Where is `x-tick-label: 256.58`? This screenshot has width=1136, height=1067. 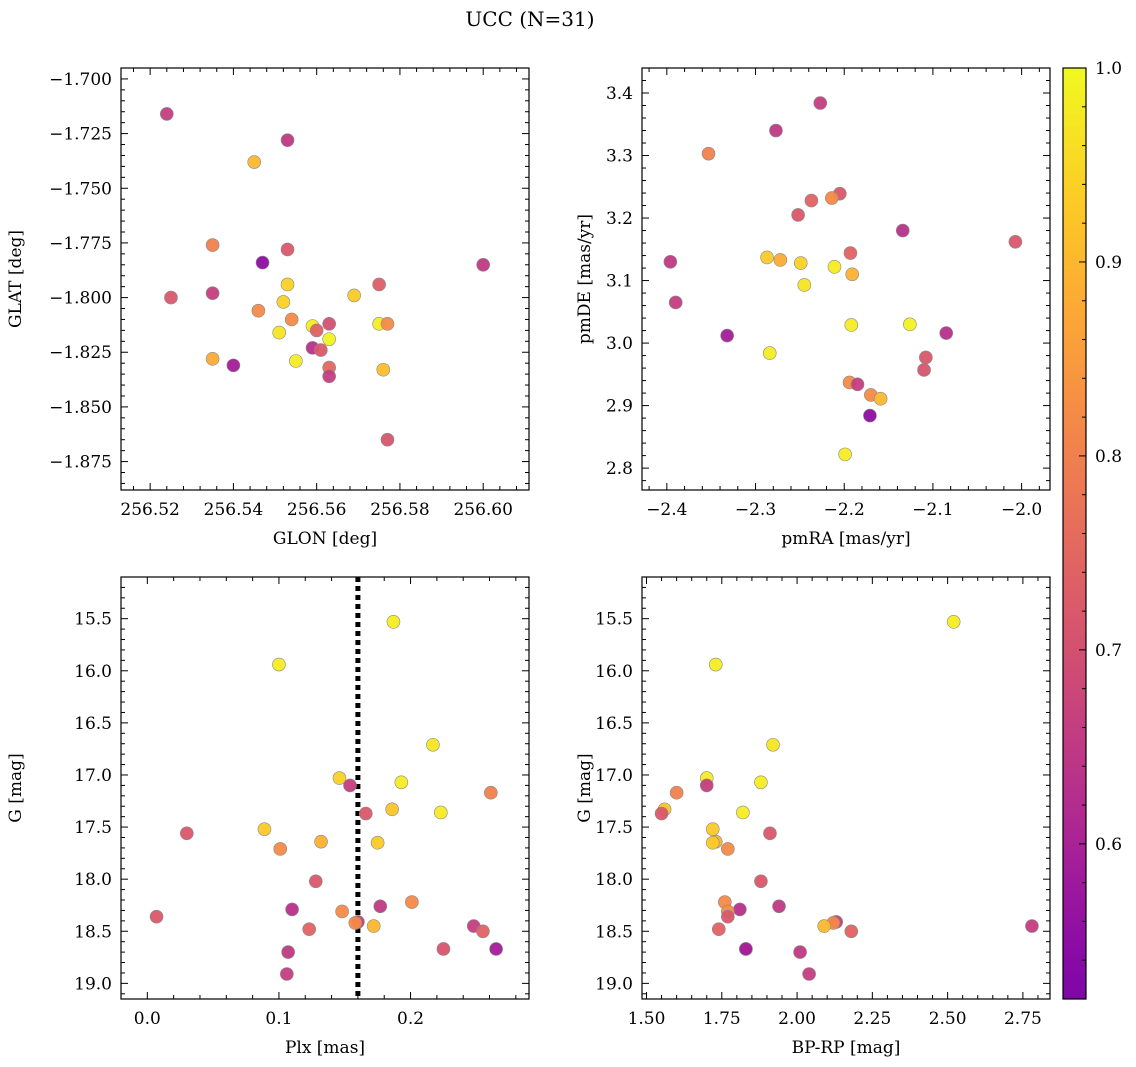
x-tick-label: 256.58 is located at coordinates (399, 510).